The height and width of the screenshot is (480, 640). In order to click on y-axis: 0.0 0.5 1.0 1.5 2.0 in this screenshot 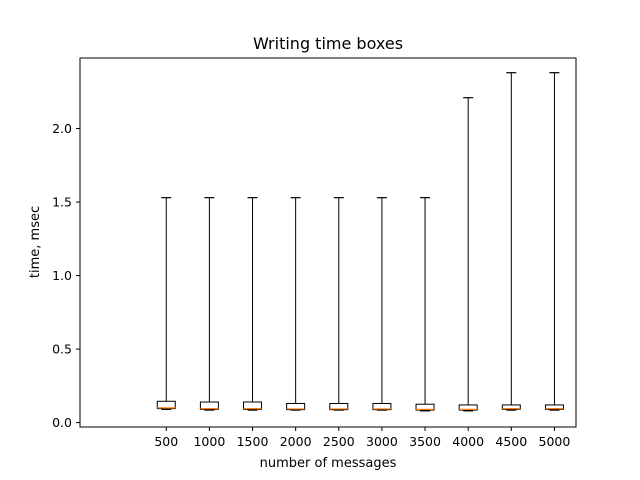, I will do `click(66, 275)`.